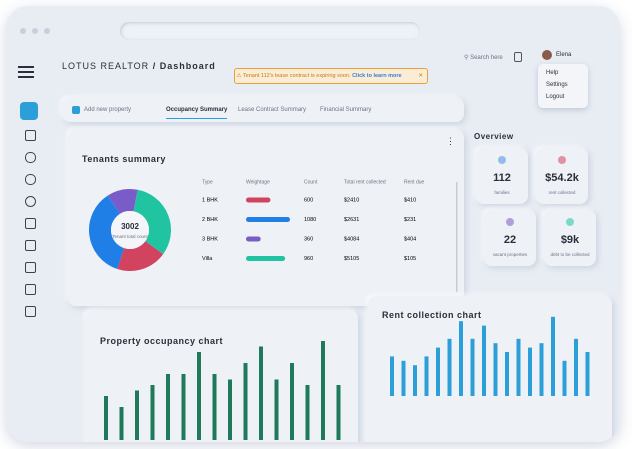  I want to click on nav-dashboard, so click(29, 111).